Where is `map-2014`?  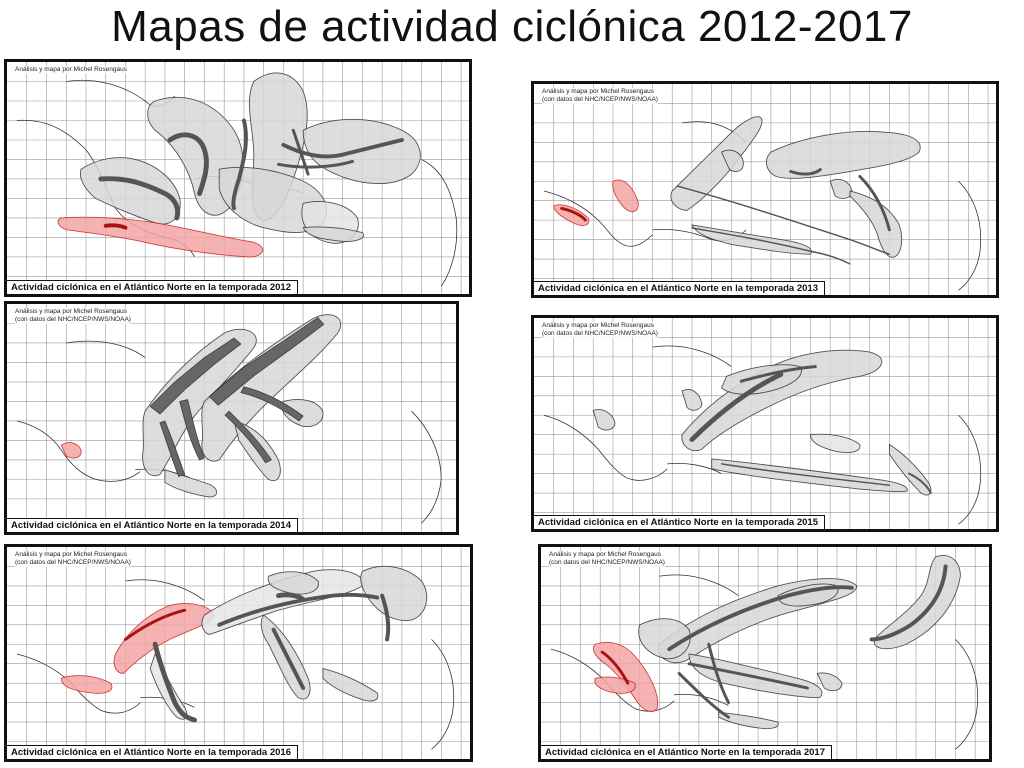 map-2014 is located at coordinates (231, 418).